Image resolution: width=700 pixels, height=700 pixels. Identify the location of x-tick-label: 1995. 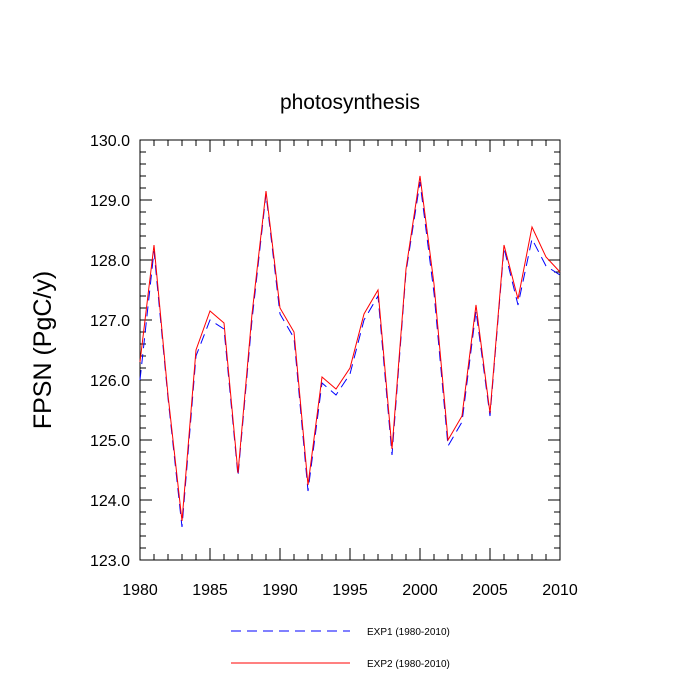
(350, 590).